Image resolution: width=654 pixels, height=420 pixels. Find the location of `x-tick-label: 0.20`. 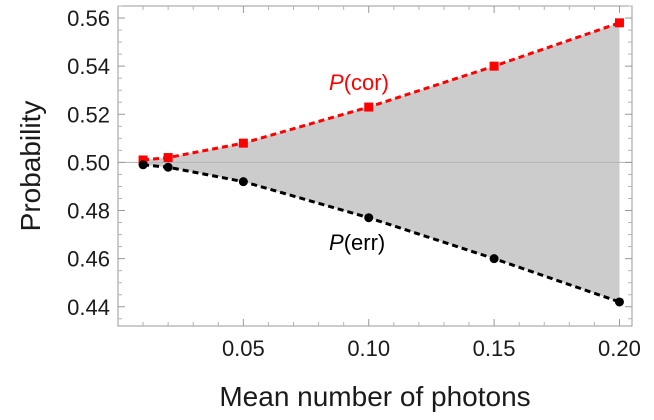

x-tick-label: 0.20 is located at coordinates (619, 348).